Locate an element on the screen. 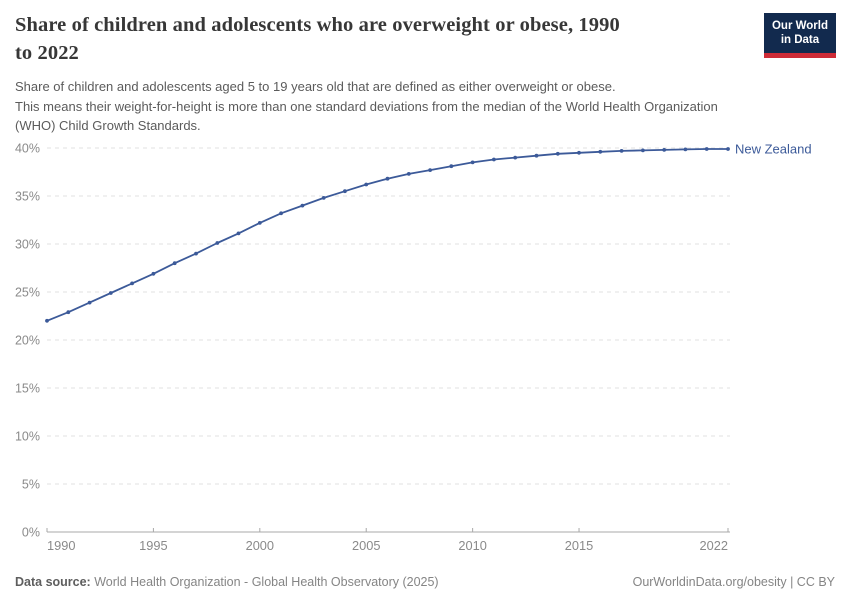  data-source-label: Data source: is located at coordinates (53, 582).